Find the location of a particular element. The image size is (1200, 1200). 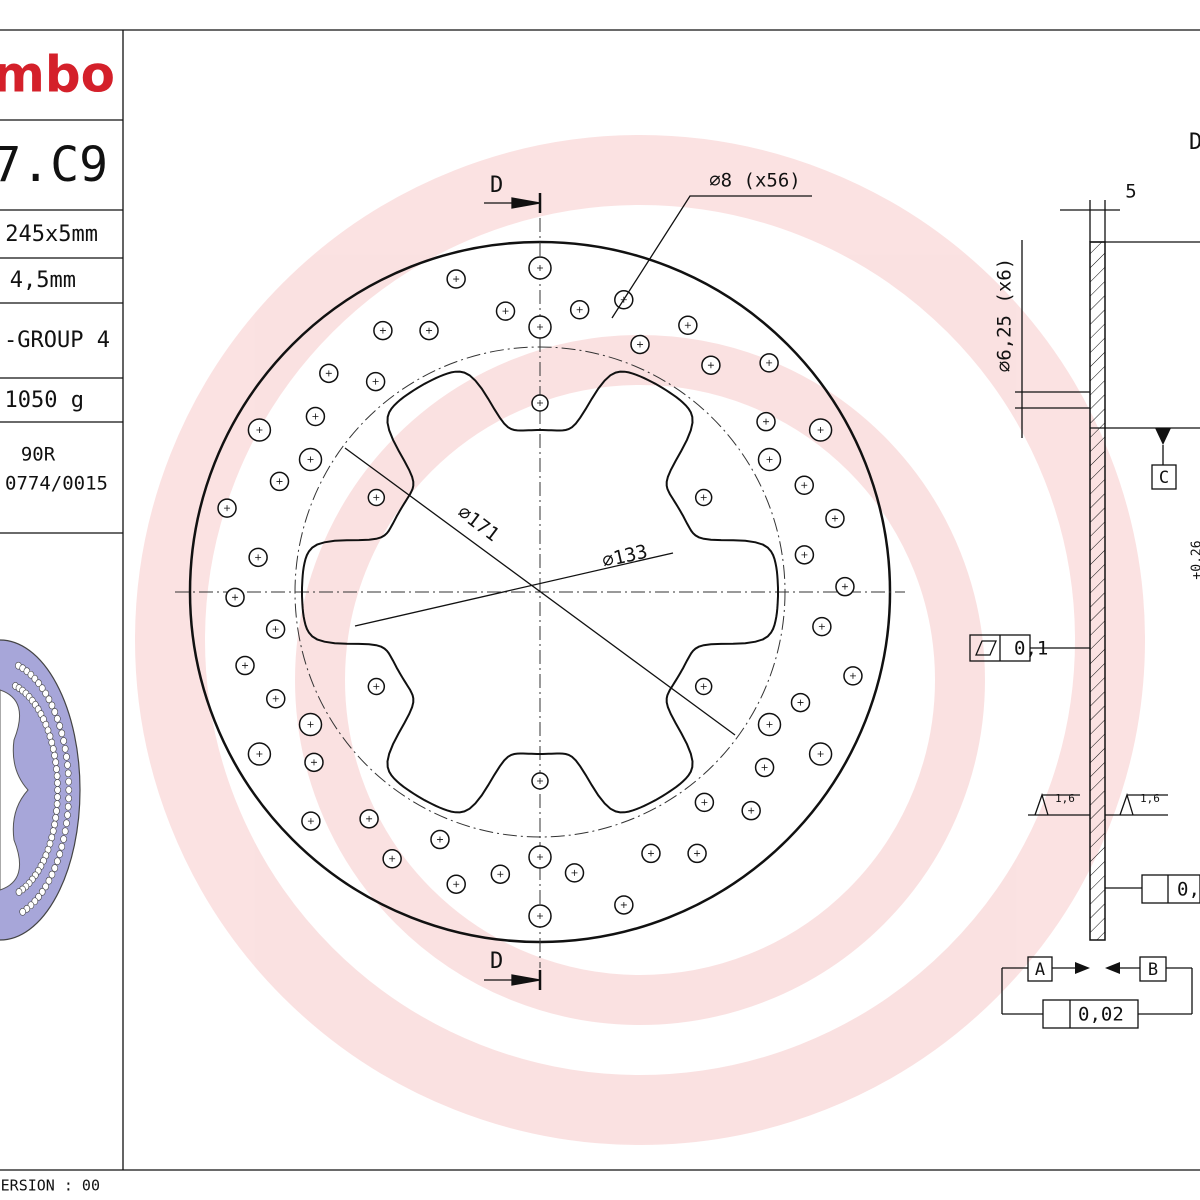

dimension: ⌀133 is located at coordinates (625, 557).